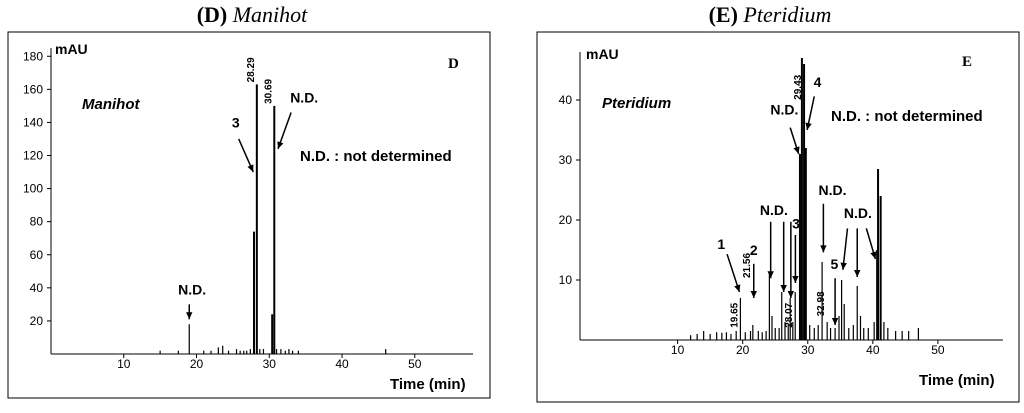 This screenshot has width=1024, height=413. What do you see at coordinates (251, 69) in the screenshot?
I see `retention-time-label: 28.29` at bounding box center [251, 69].